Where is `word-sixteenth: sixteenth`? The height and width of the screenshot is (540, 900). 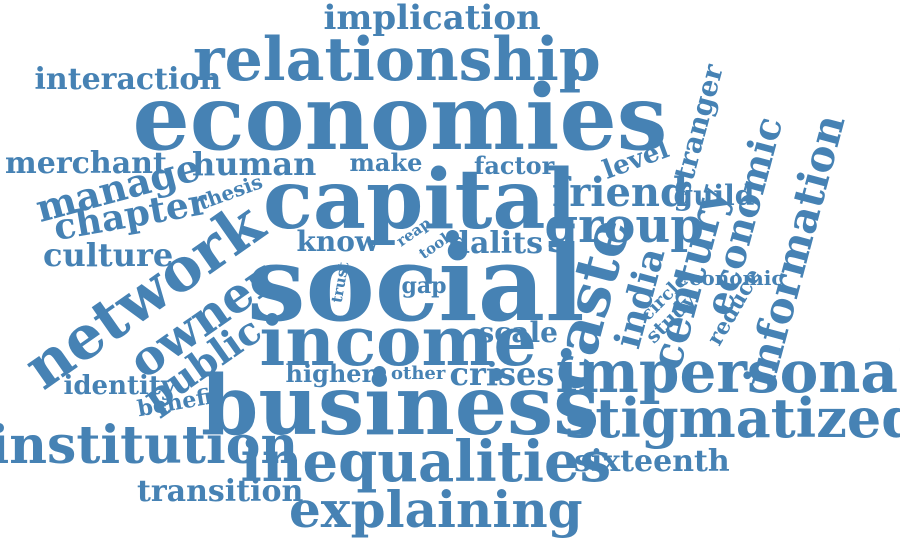
word-sixteenth: sixteenth is located at coordinates (652, 462).